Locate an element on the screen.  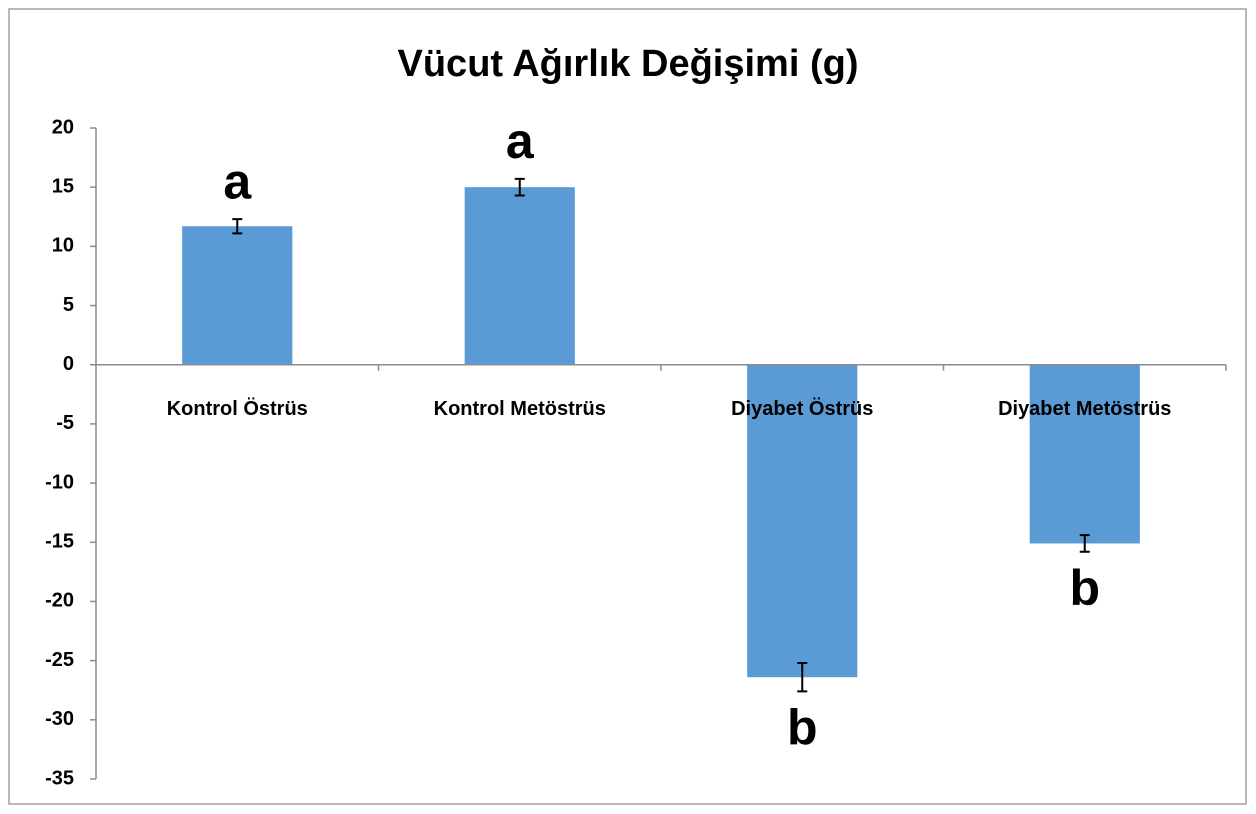
y-tick-label: 20 is located at coordinates (63, 127).